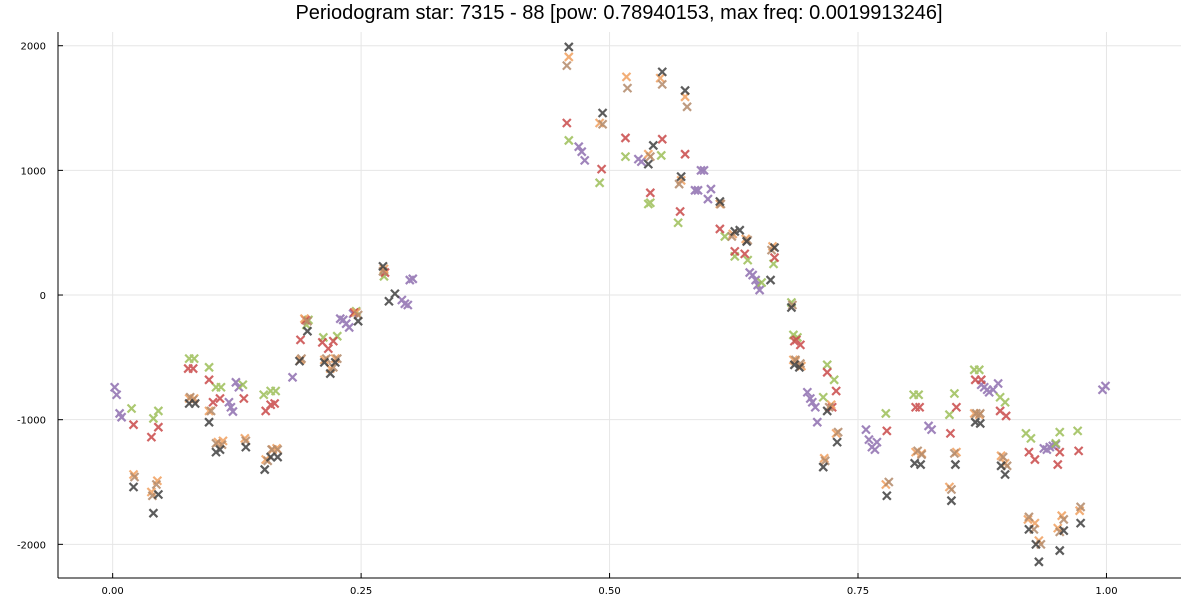 The image size is (1200, 600). I want to click on y-tick-label: 0, so click(43, 296).